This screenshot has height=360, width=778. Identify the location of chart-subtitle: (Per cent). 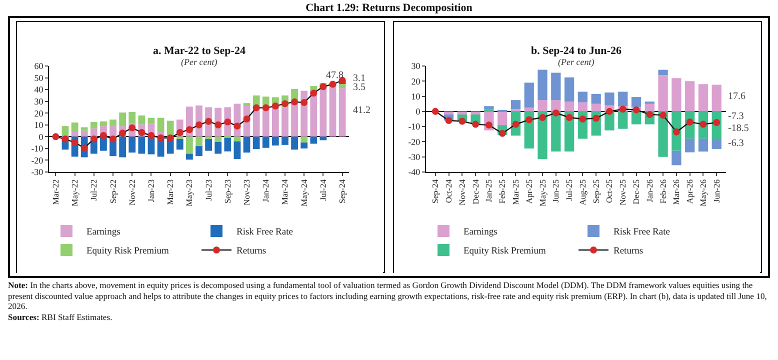
(199, 62).